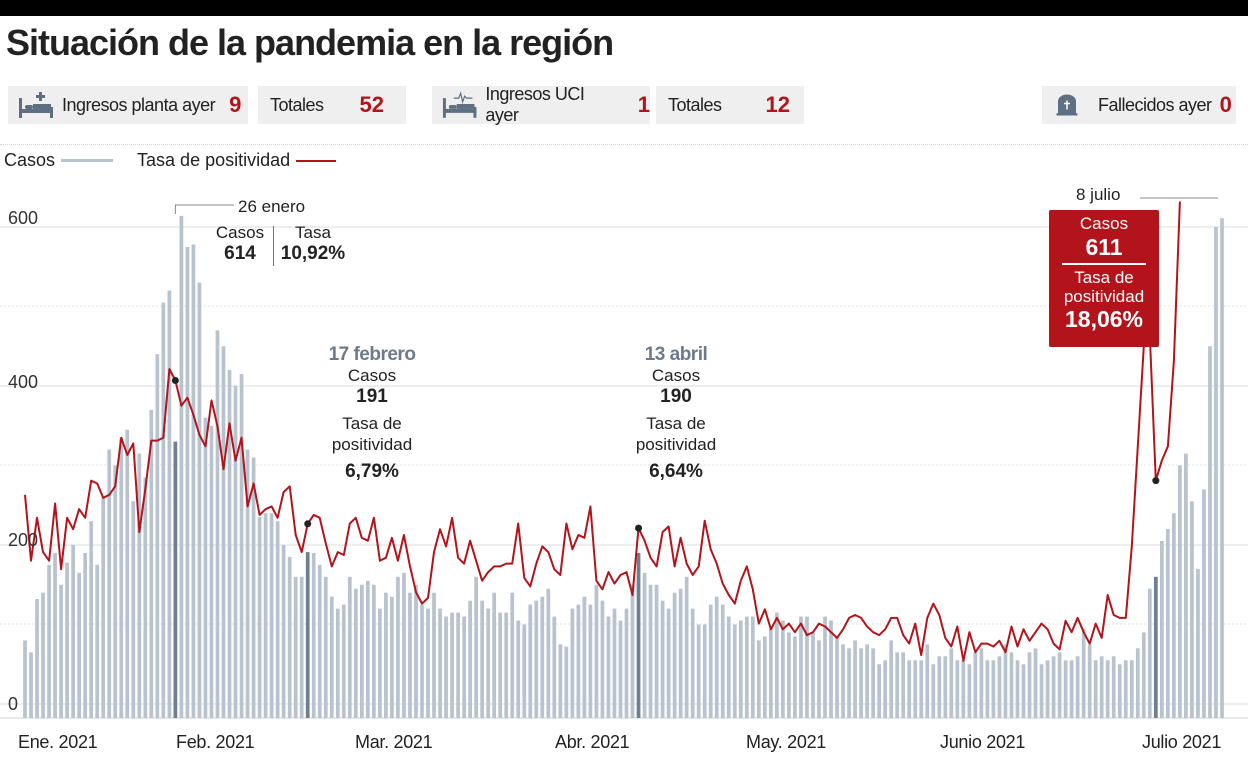 This screenshot has height=770, width=1248. I want to click on stat-fallecidos: Fallecidos ayer 0, so click(1139, 105).